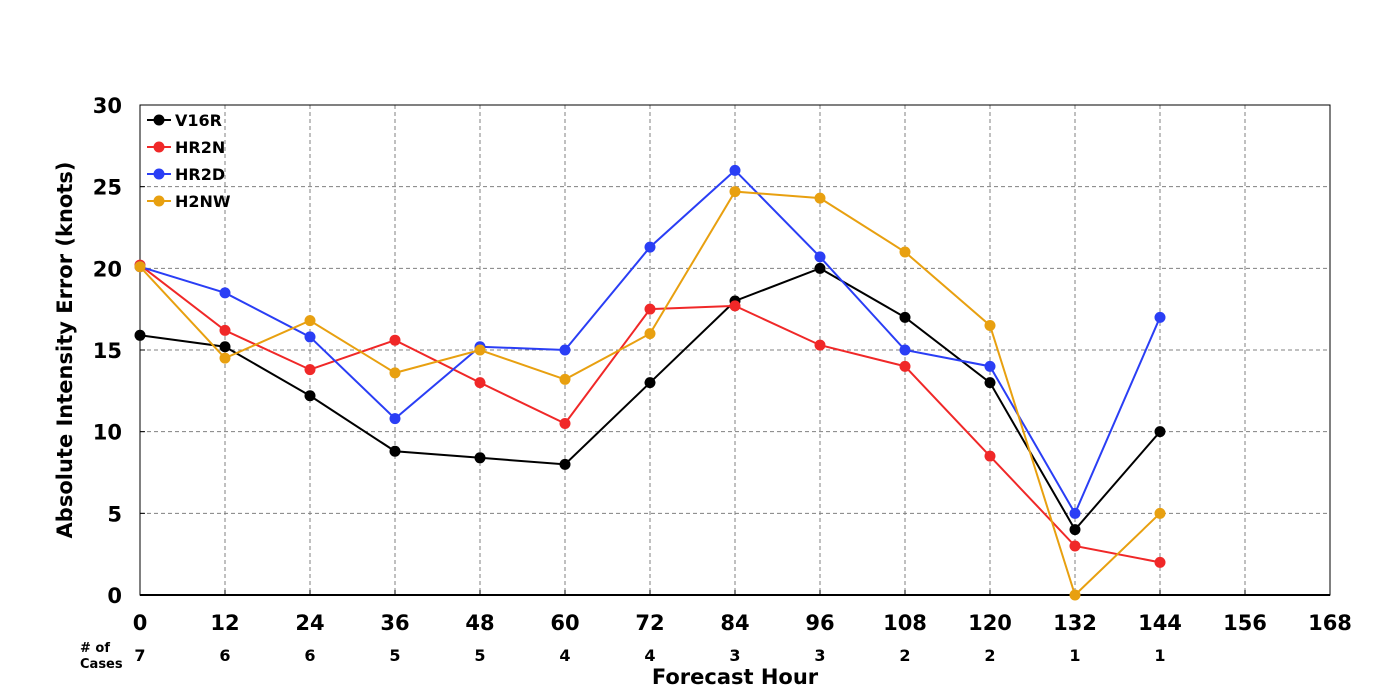 The image size is (1400, 700). What do you see at coordinates (989, 655) in the screenshot?
I see `case-count-120: 2` at bounding box center [989, 655].